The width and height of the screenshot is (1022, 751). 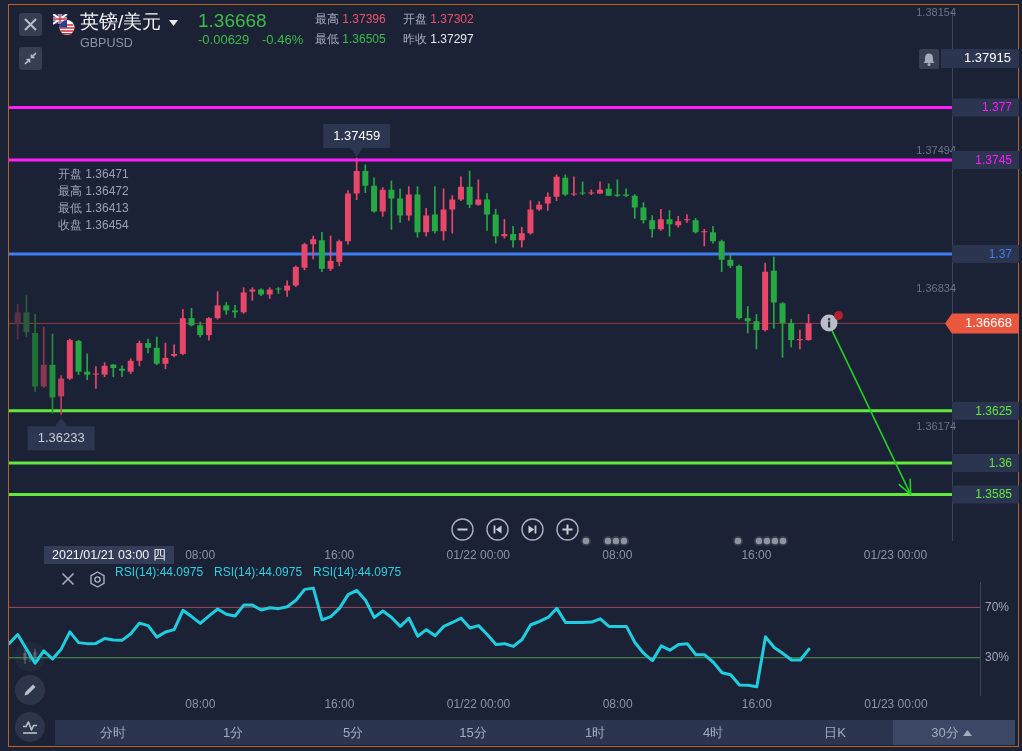 I want to click on text: 1时, so click(x=595, y=733).